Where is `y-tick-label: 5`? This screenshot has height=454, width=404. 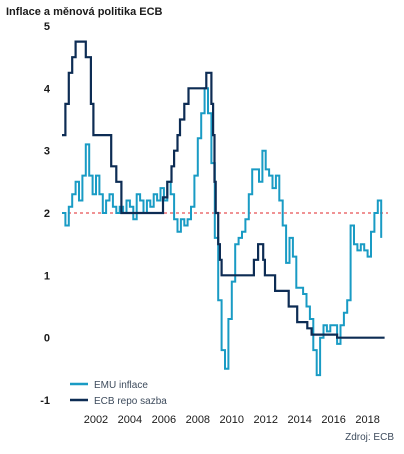 y-tick-label: 5 is located at coordinates (47, 27).